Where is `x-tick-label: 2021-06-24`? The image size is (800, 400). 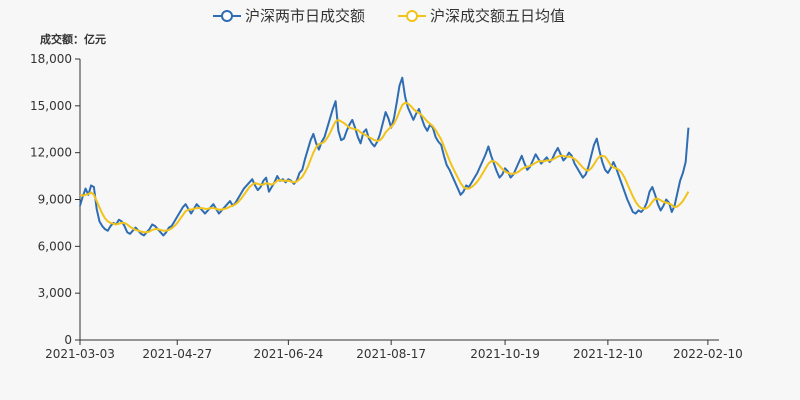 x-tick-label: 2021-06-24 is located at coordinates (288, 354).